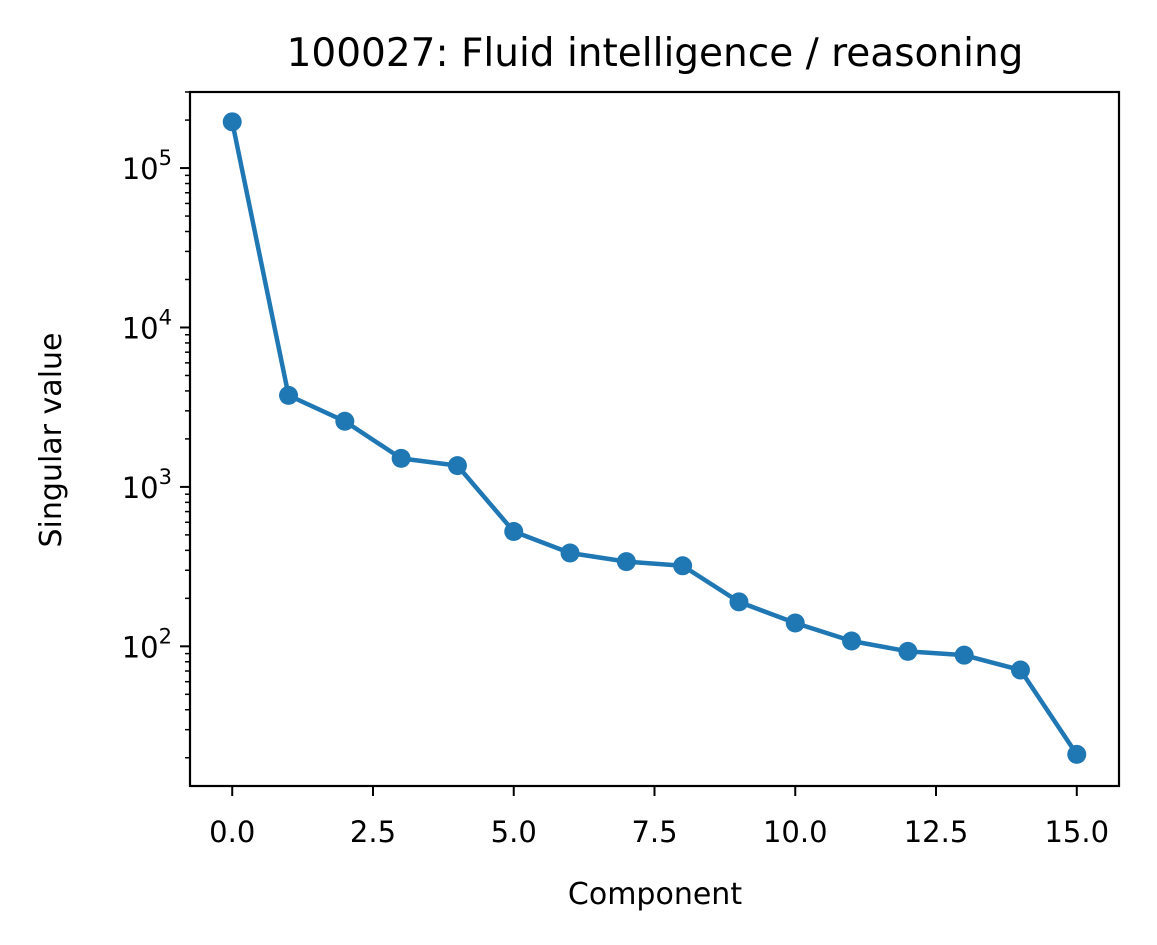 The image size is (1157, 945). What do you see at coordinates (655, 53) in the screenshot?
I see `chart-title: 100027: Fluid intelligence / reasoning` at bounding box center [655, 53].